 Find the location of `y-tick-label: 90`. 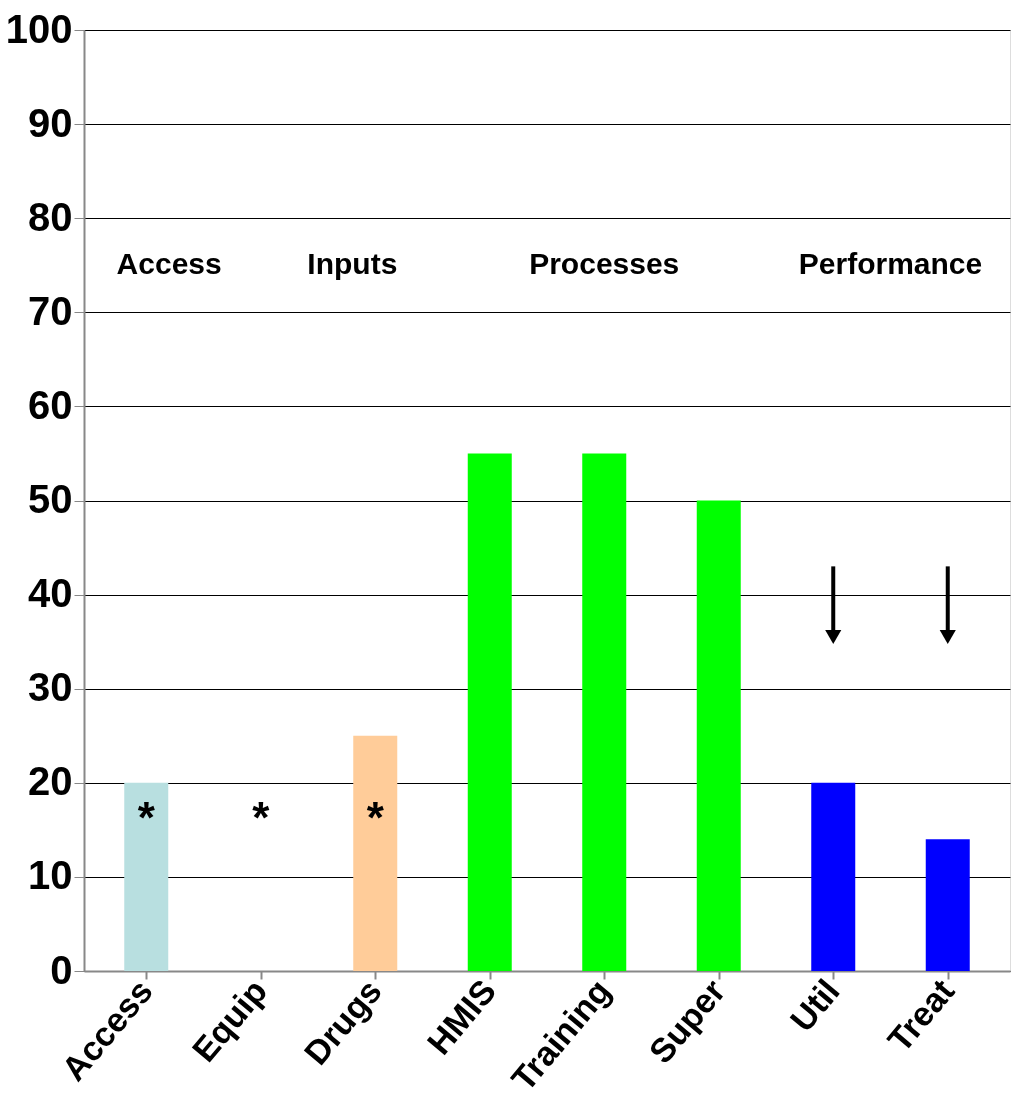

y-tick-label: 90 is located at coordinates (50, 122).